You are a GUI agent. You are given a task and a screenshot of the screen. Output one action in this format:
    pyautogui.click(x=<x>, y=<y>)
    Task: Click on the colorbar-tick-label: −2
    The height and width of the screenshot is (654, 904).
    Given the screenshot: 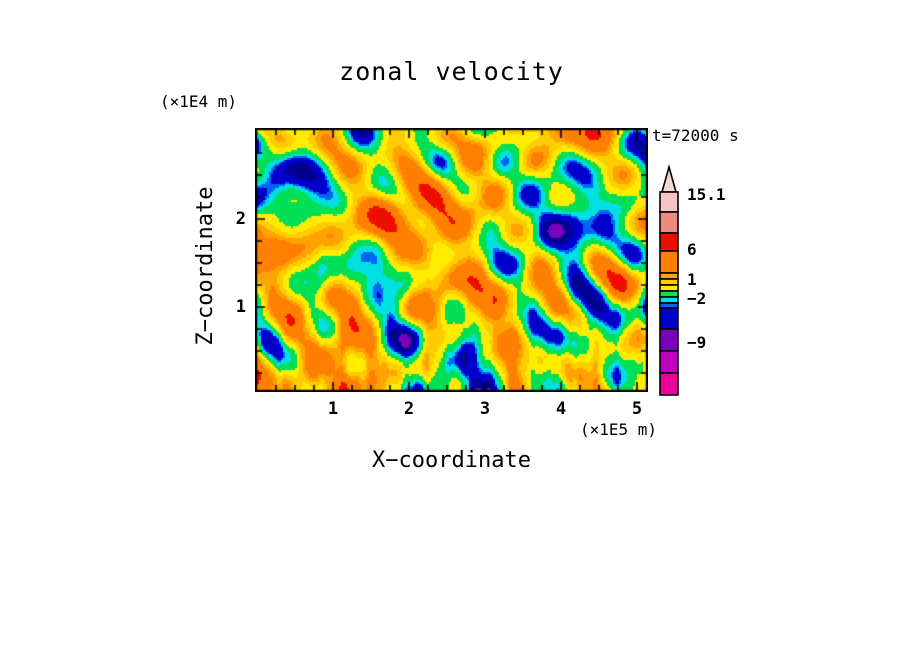 What is the action you would take?
    pyautogui.click(x=697, y=298)
    